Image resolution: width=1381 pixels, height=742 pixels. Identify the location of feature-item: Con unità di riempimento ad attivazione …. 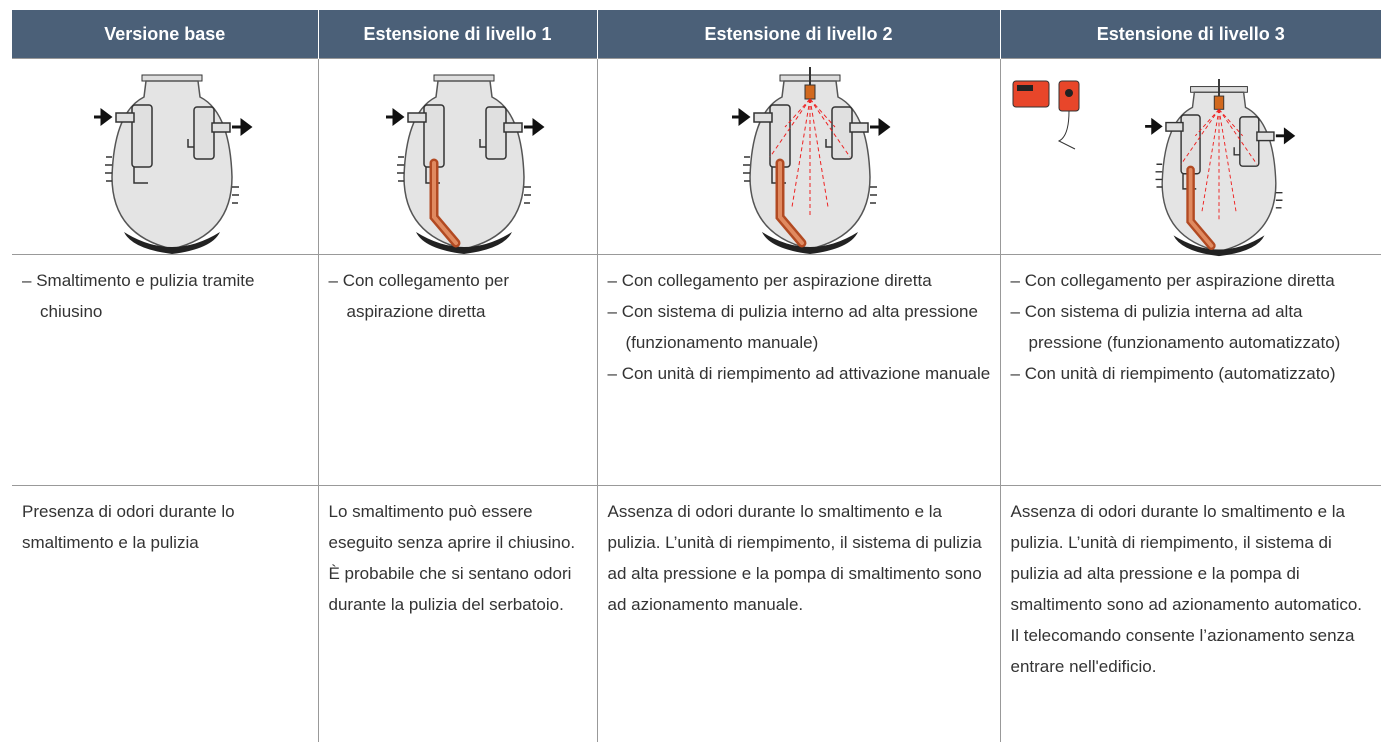
(801, 373).